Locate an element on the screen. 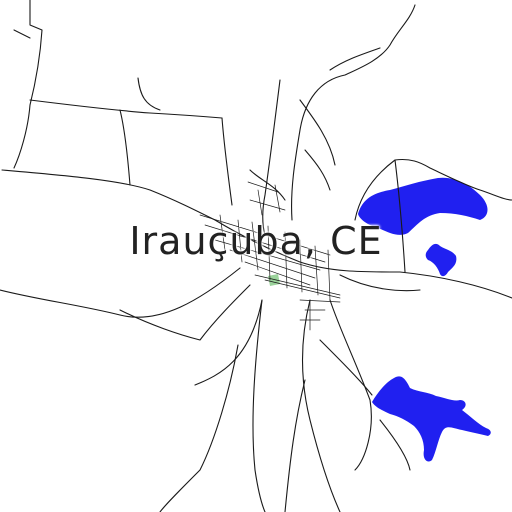  reservoir-southeast is located at coordinates (431, 419).